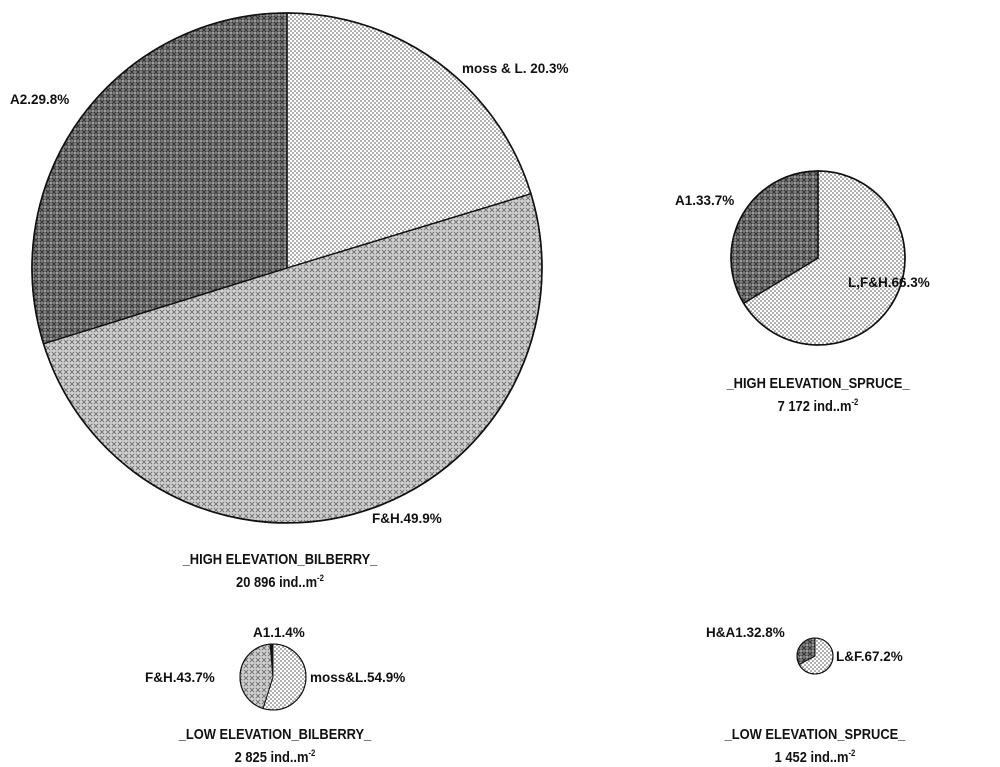 This screenshot has height=767, width=1000. I want to click on caption-density: 1 452 ind..m-2, so click(815, 755).